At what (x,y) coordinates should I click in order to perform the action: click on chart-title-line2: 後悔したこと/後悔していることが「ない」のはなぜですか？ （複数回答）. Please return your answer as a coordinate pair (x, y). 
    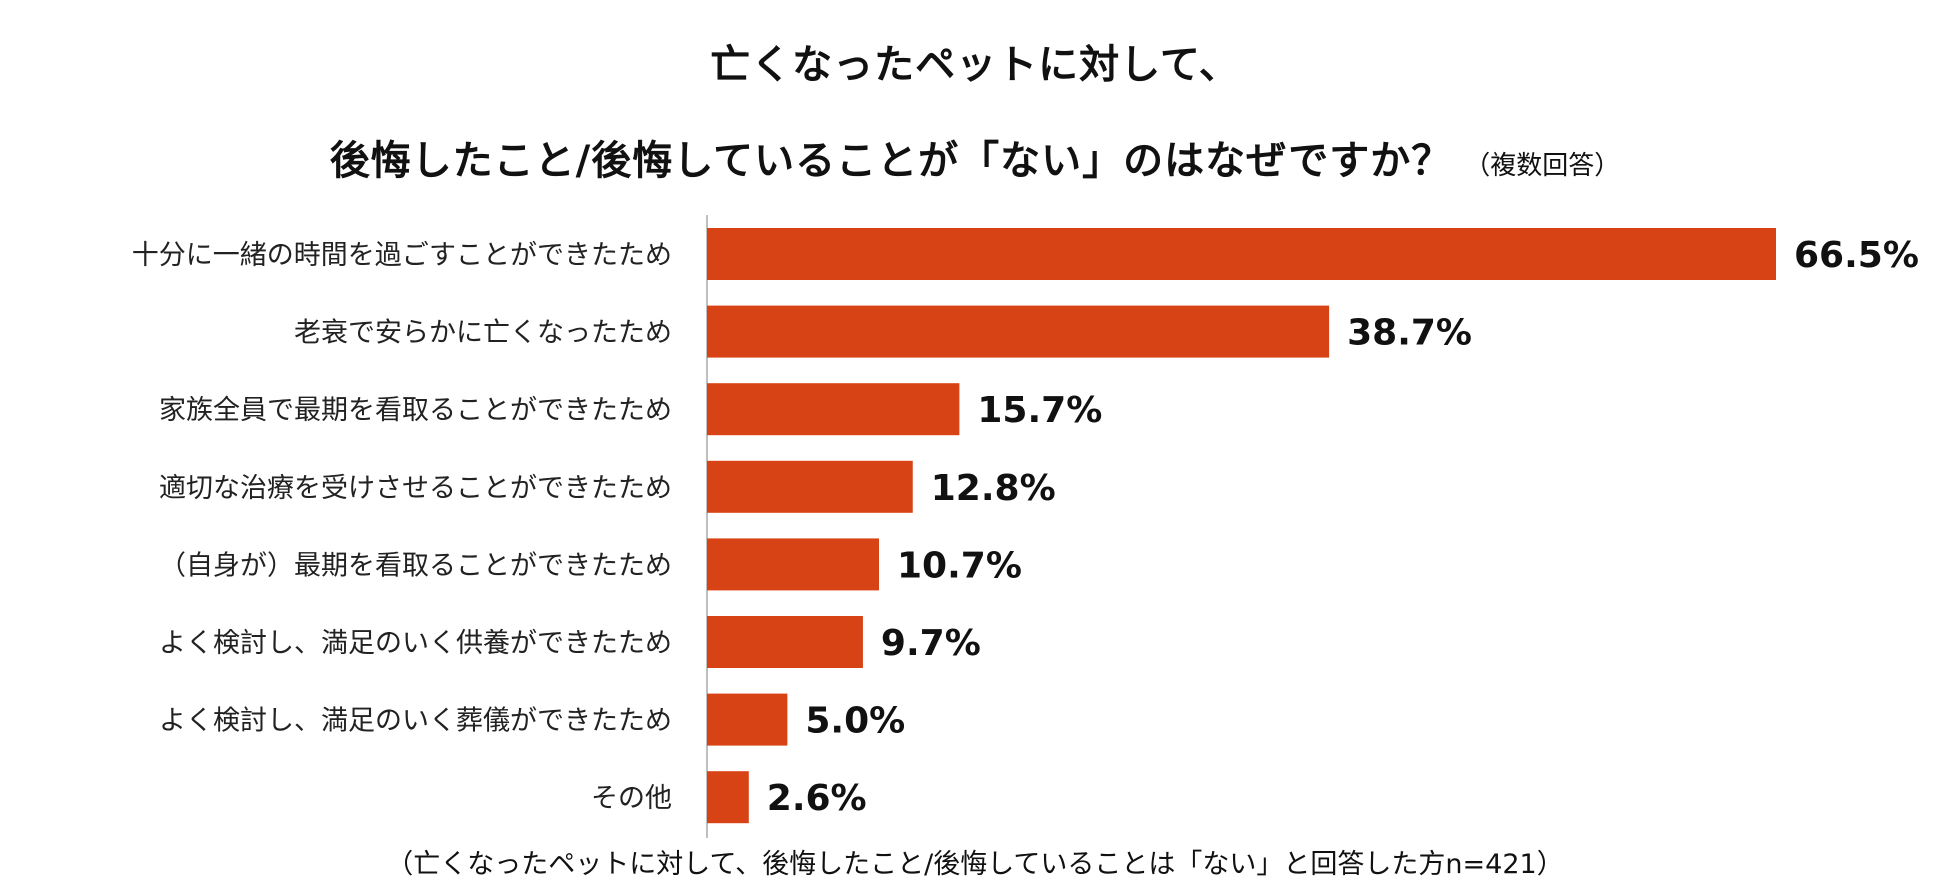
    Looking at the image, I should click on (975, 157).